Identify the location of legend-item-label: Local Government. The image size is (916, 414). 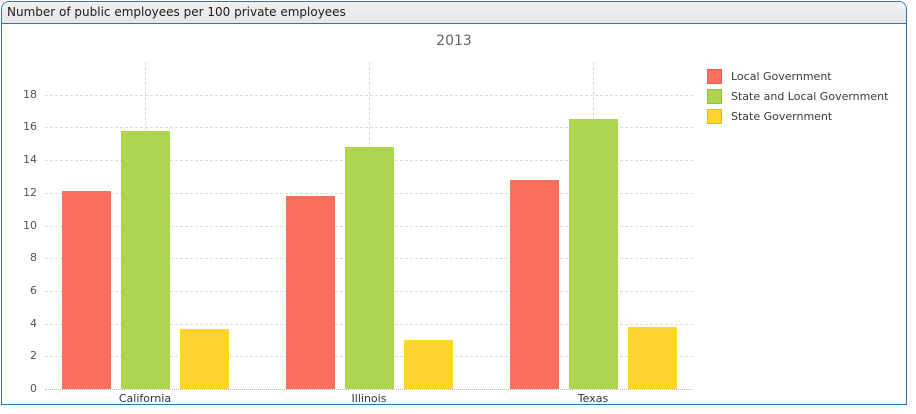
(781, 76).